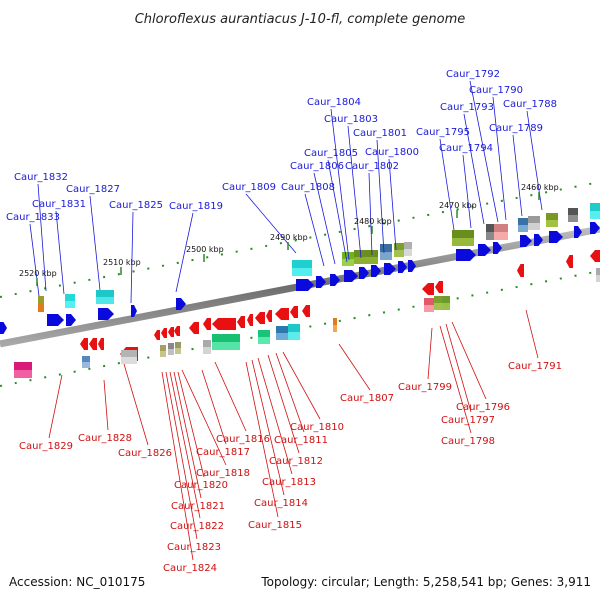 Image resolution: width=600 pixels, height=600 pixels. What do you see at coordinates (483, 407) in the screenshot?
I see `gene-label-bottom: Caur_1796` at bounding box center [483, 407].